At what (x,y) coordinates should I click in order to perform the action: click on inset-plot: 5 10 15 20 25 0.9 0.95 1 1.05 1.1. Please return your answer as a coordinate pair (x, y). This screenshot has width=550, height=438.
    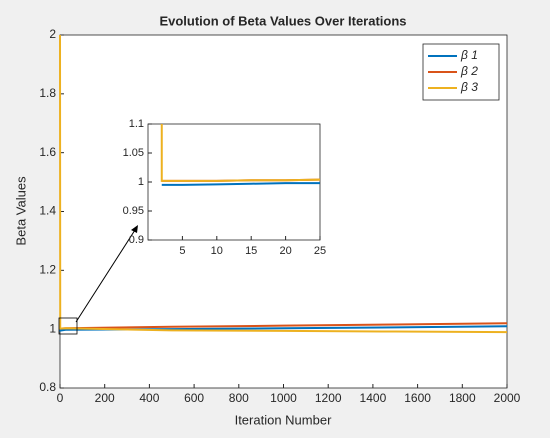
    Looking at the image, I should click on (225, 187).